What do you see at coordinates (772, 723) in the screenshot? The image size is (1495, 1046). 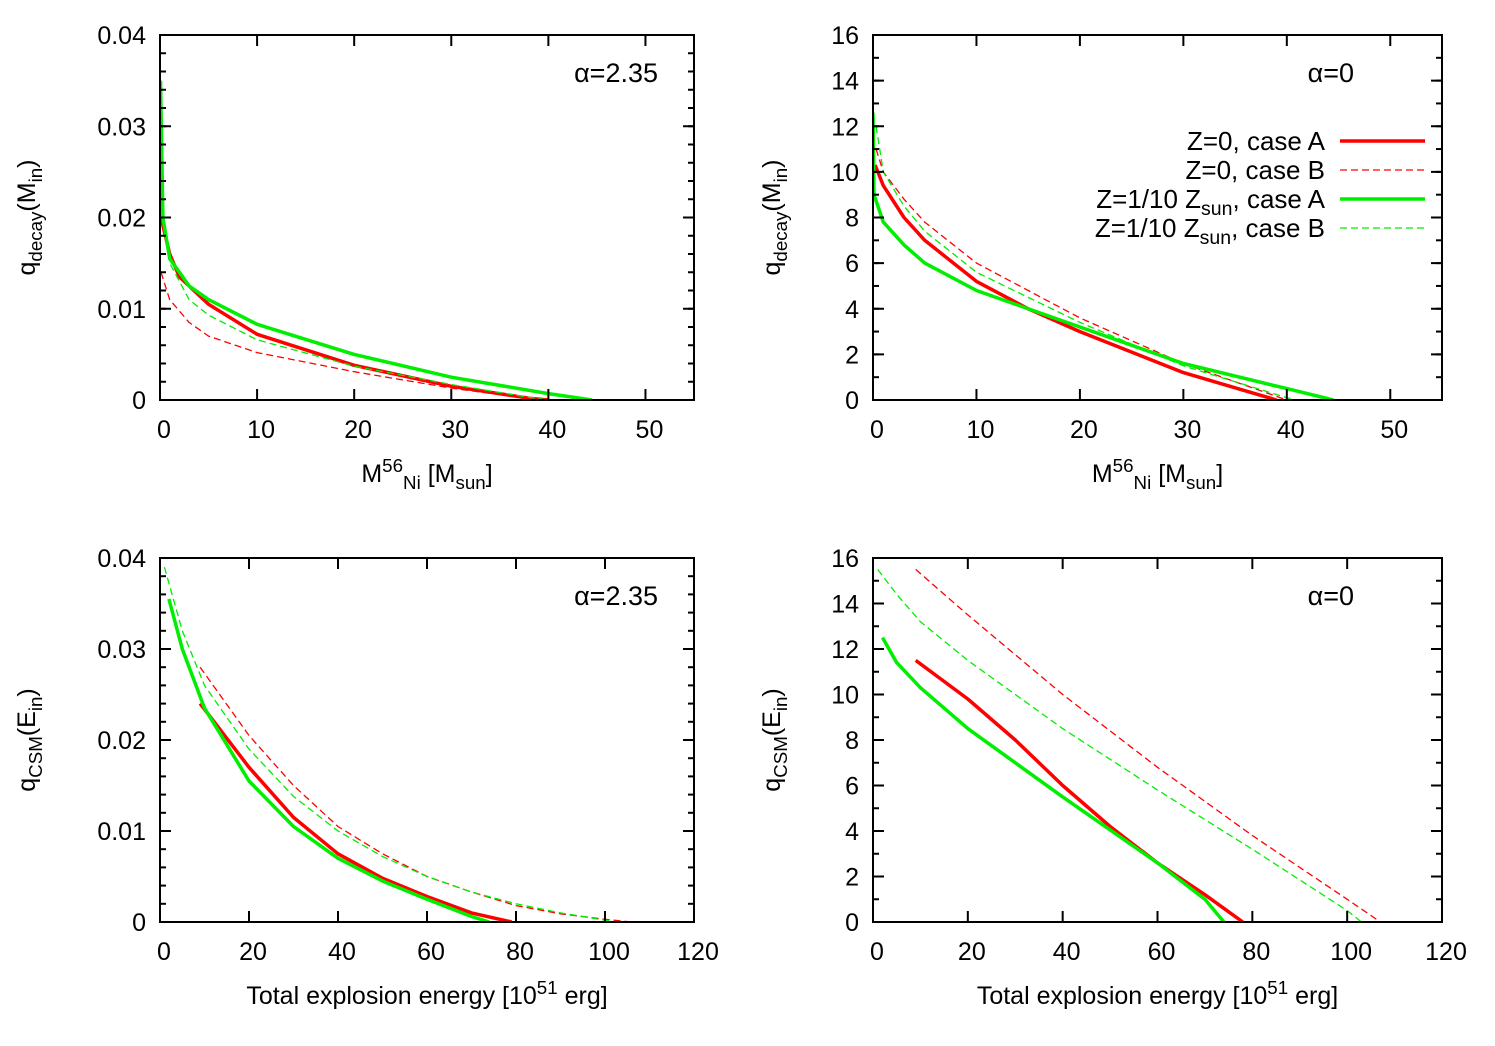 I see `label-part: (E` at bounding box center [772, 723].